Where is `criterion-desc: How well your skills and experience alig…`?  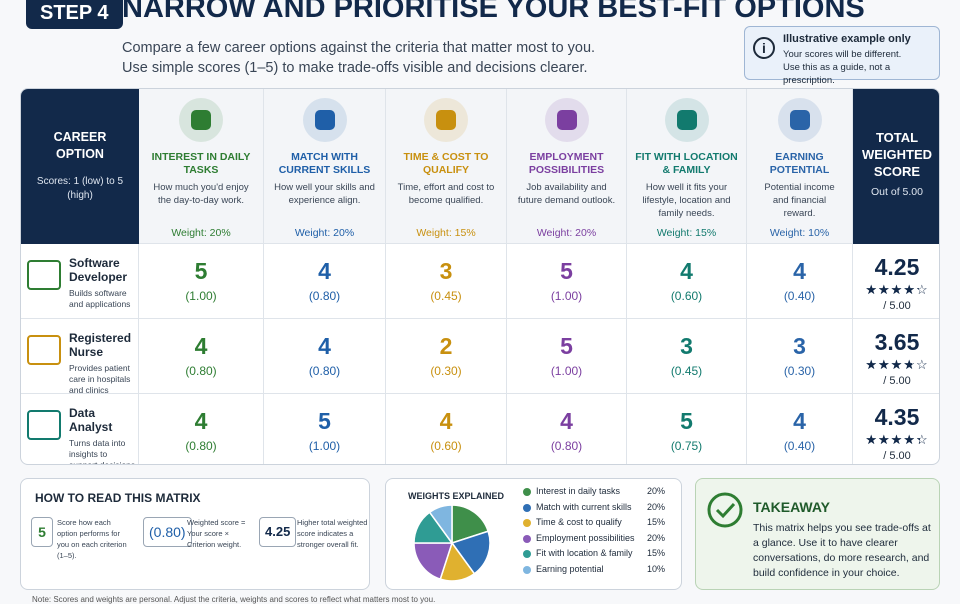 criterion-desc: How well your skills and experience alig… is located at coordinates (324, 194).